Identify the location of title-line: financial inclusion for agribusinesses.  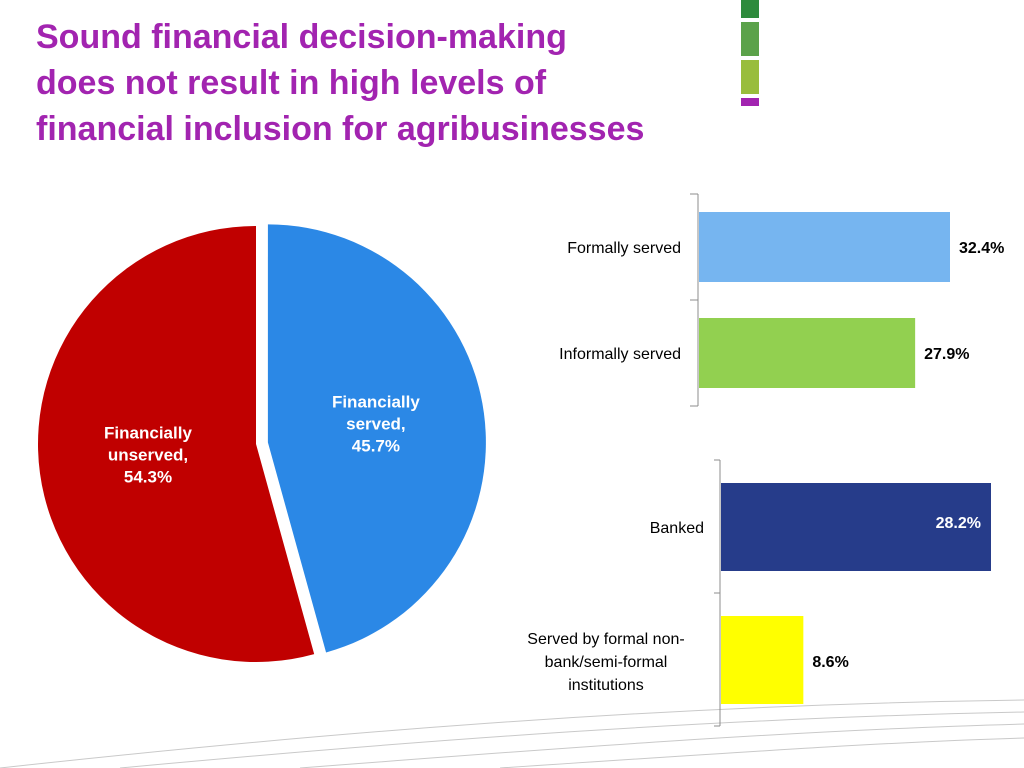
(340, 129).